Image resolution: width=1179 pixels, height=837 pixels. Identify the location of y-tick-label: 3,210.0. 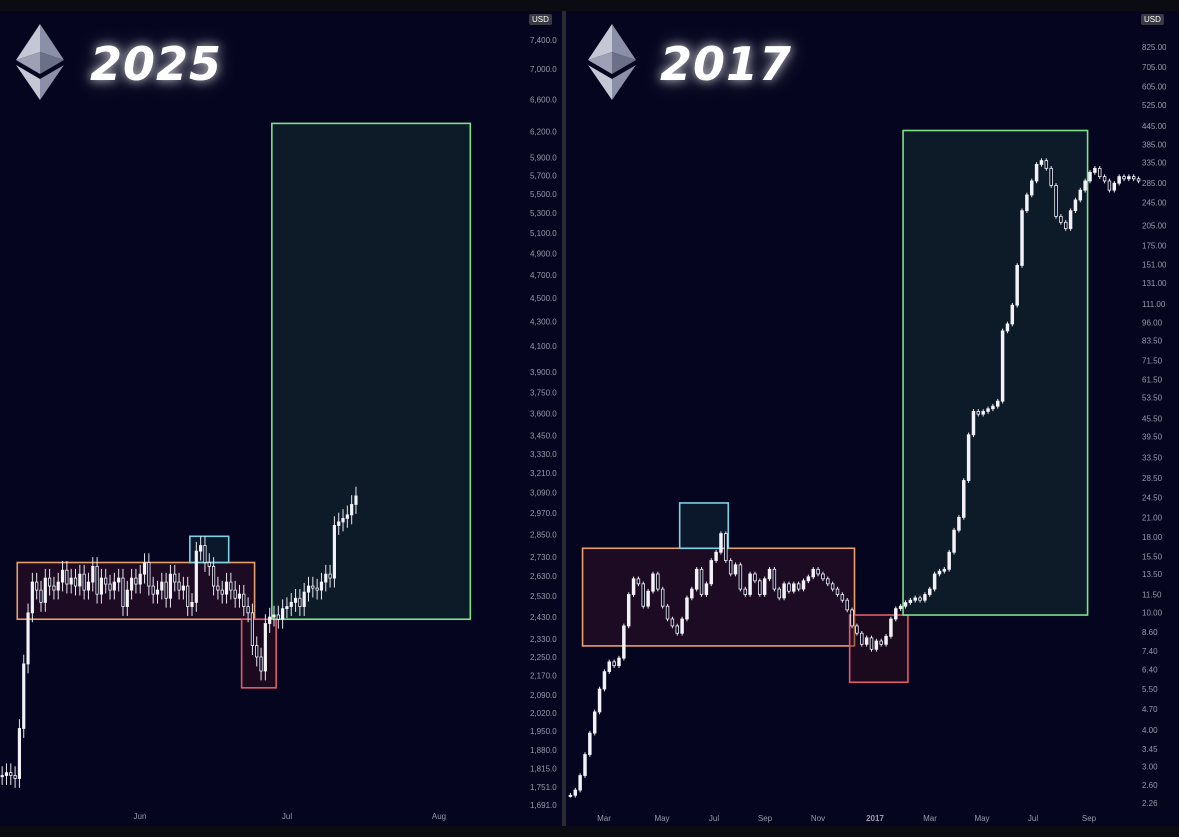
(543, 473).